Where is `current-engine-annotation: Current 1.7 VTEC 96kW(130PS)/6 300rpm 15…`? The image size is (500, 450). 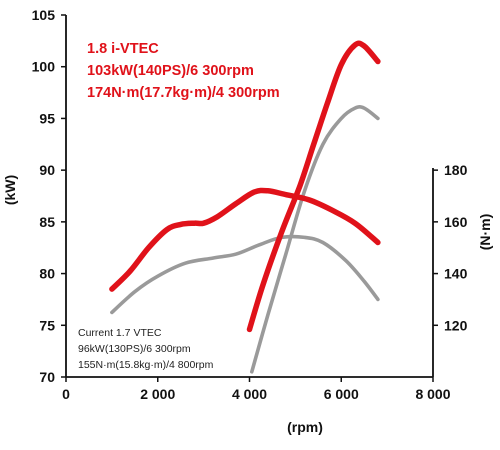
current-engine-annotation: Current 1.7 VTEC 96kW(130PS)/6 300rpm 15… is located at coordinates (146, 349).